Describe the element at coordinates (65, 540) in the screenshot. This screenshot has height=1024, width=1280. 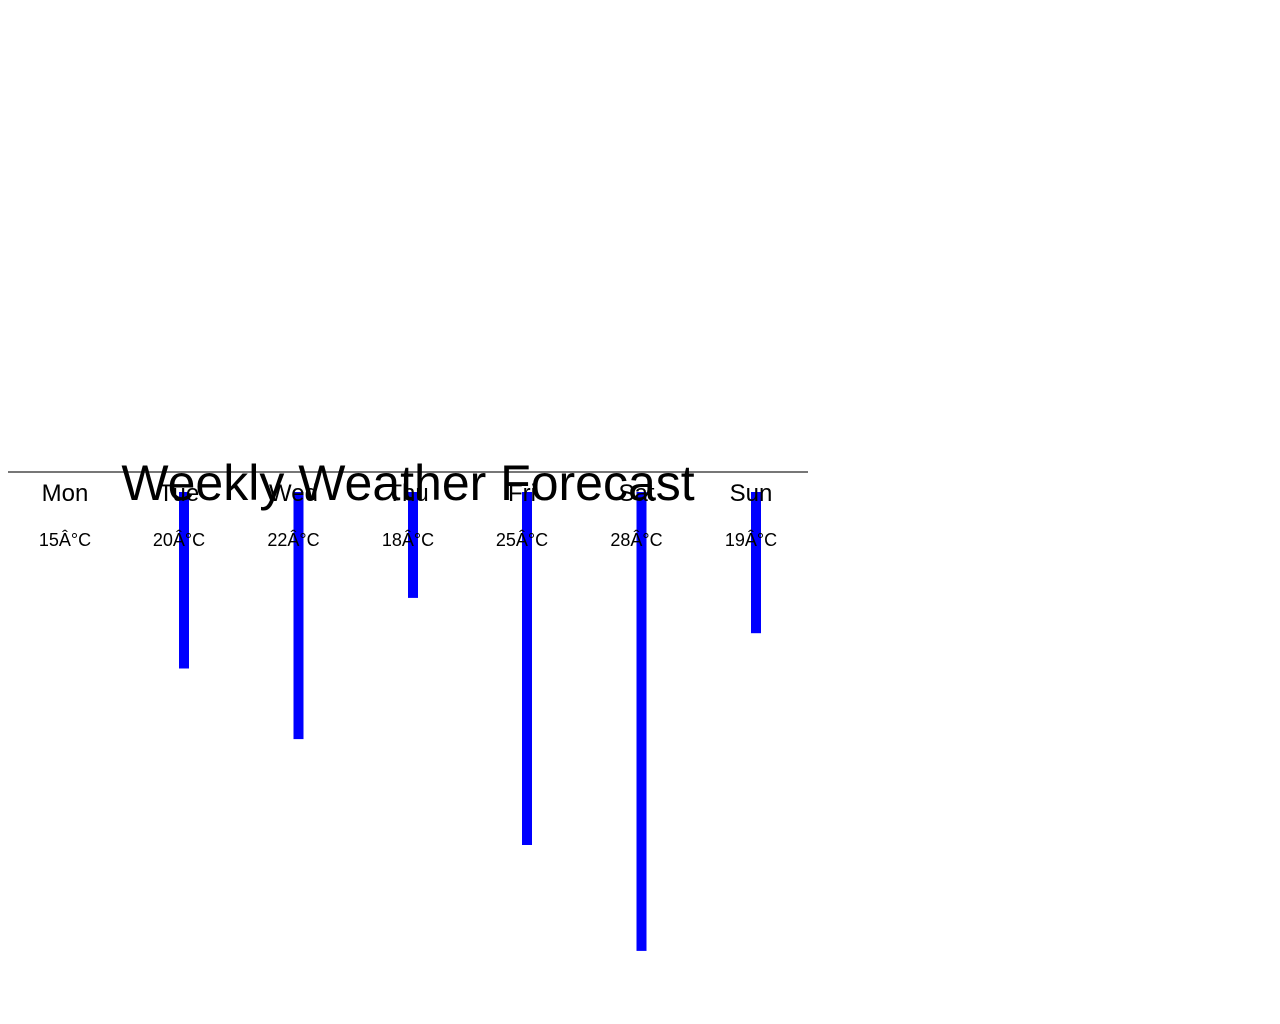
I see `temp-label-mon: 15Â°C` at that location.